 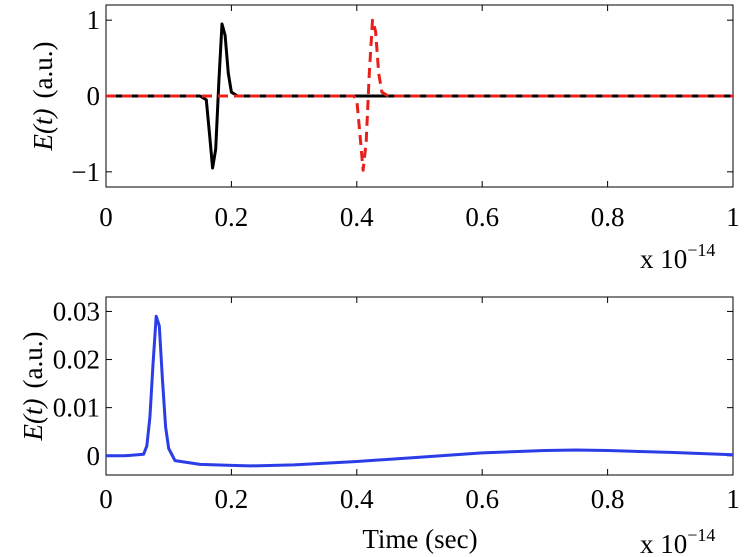 What do you see at coordinates (76, 408) in the screenshot?
I see `y-tick-label: 0.01` at bounding box center [76, 408].